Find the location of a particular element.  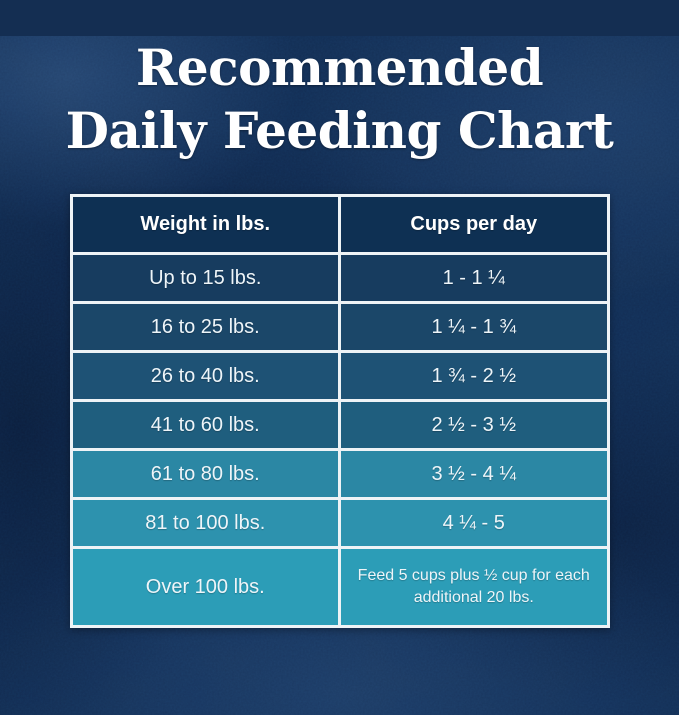

header-cell-cups: Cups per day is located at coordinates (474, 224).